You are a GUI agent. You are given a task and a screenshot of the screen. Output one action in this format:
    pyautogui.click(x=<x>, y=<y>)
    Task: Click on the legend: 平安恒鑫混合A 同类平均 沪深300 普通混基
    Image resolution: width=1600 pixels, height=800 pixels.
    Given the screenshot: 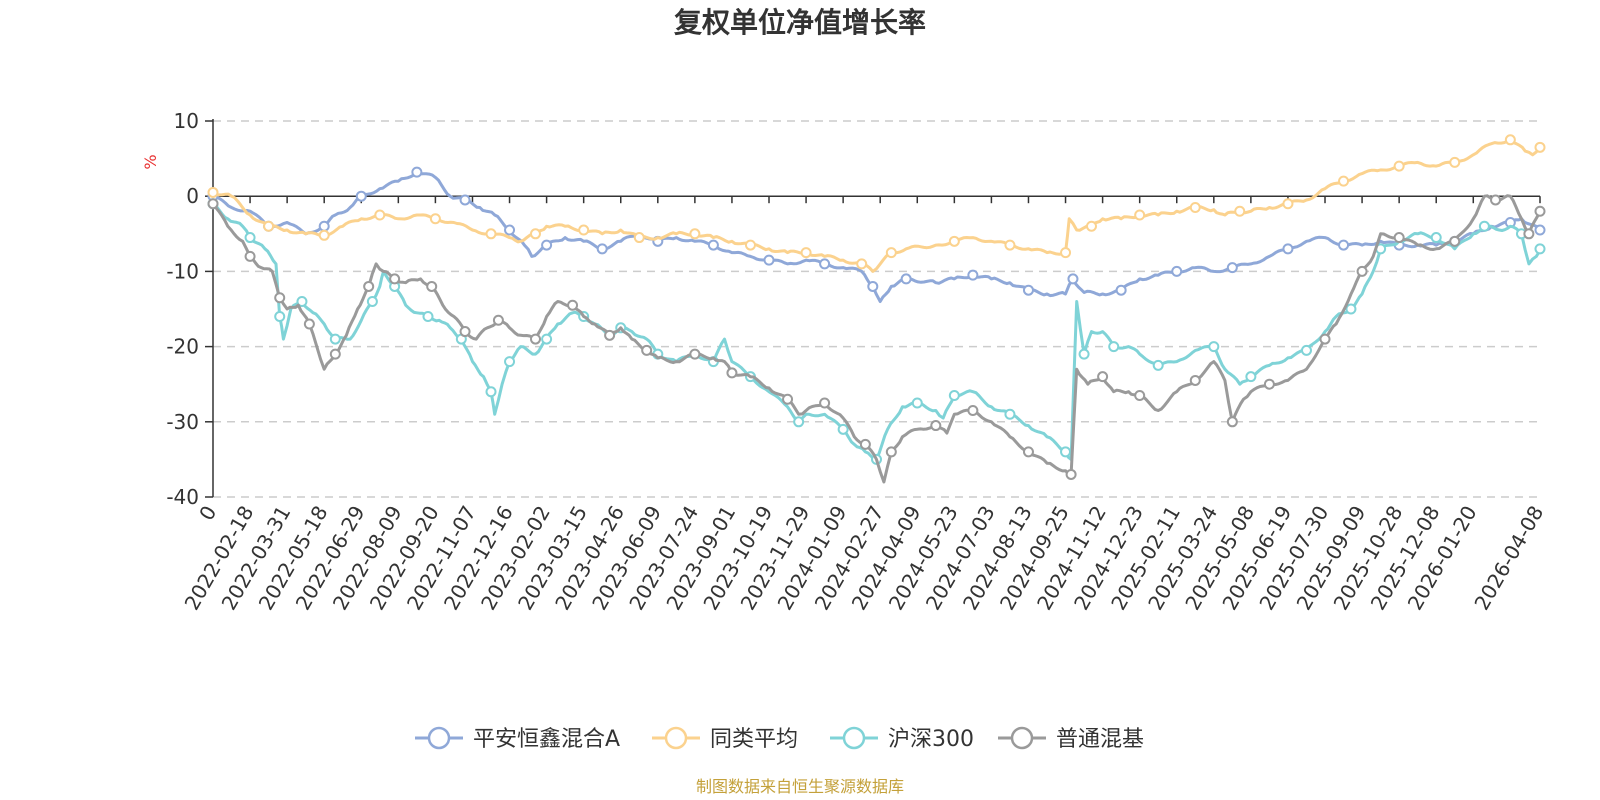 What is the action you would take?
    pyautogui.click(x=779, y=739)
    